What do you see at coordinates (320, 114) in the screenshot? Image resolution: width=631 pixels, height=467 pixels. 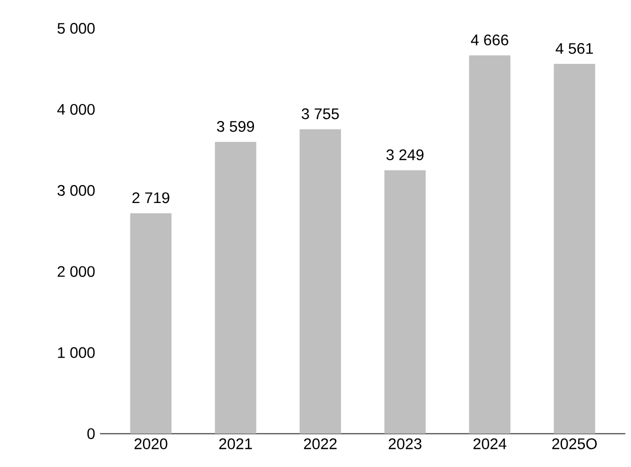 I see `data-label: 3 755` at bounding box center [320, 114].